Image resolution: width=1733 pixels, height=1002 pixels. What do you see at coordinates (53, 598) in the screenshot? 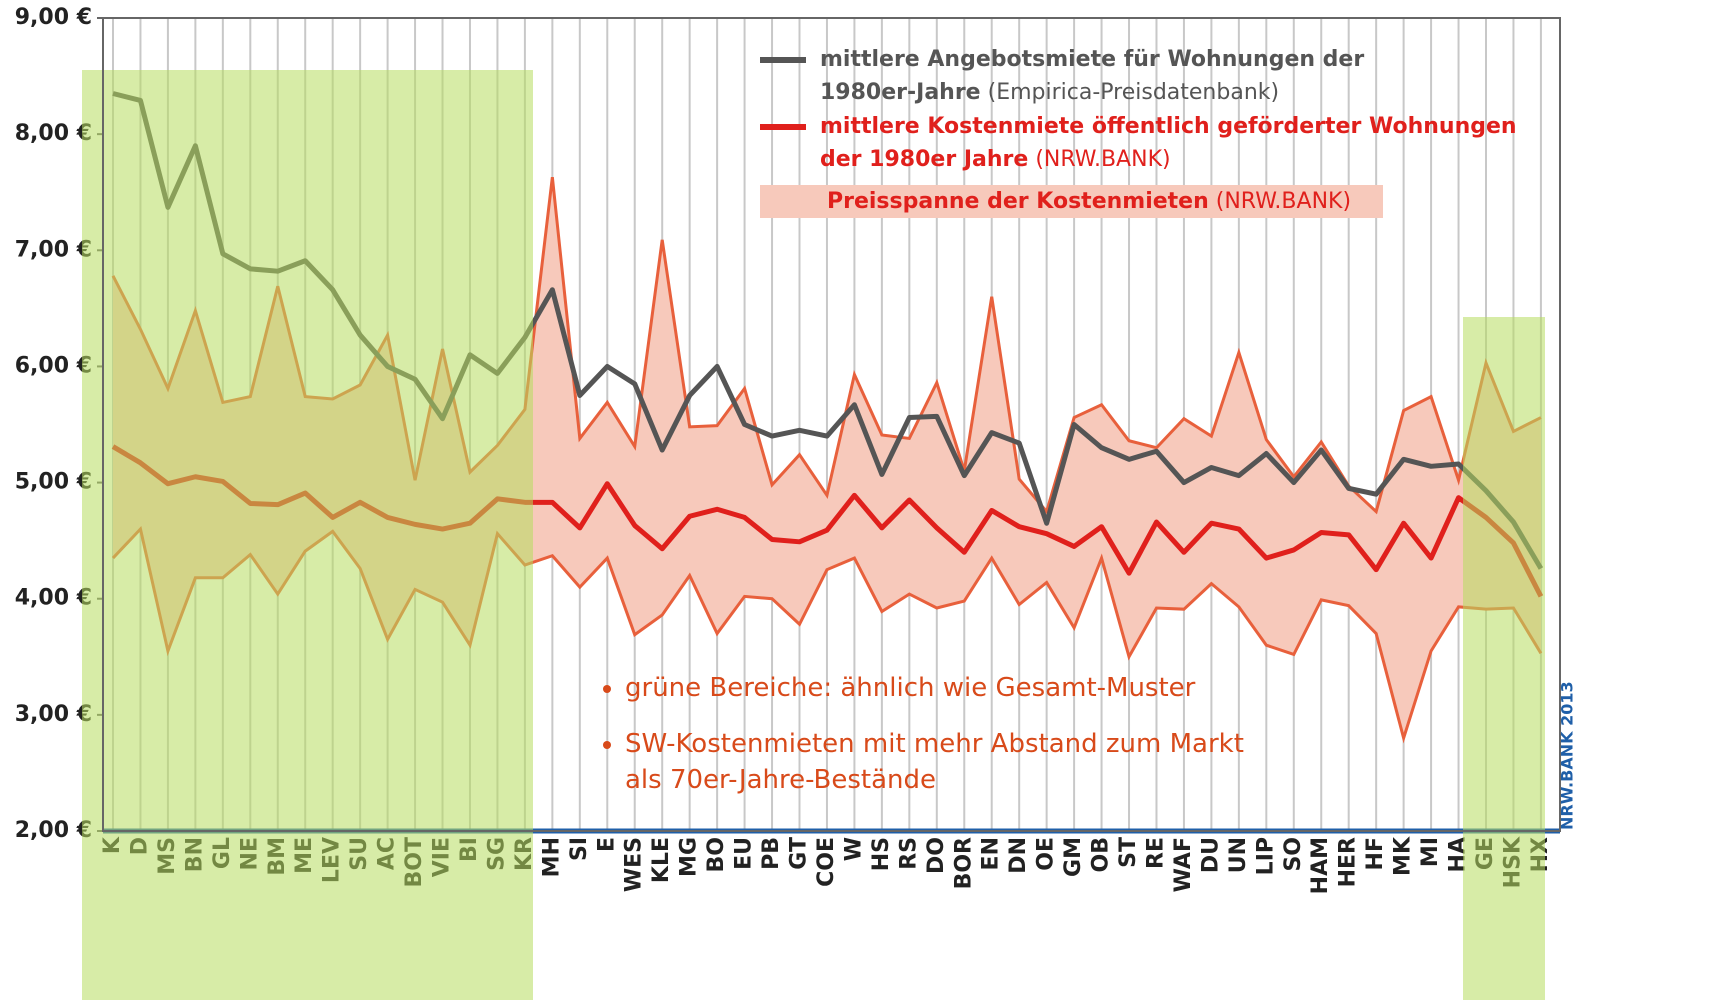
I see `y-tick-label: 4,00 €` at bounding box center [53, 598].